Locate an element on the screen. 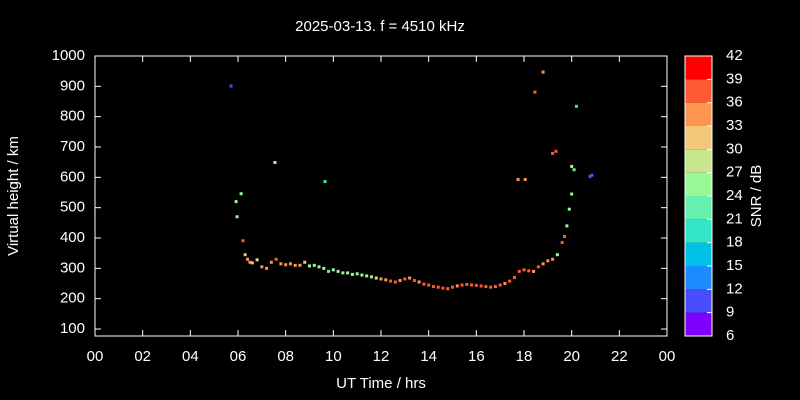 The image size is (800, 400). y-tick-label: 600 is located at coordinates (72, 176).